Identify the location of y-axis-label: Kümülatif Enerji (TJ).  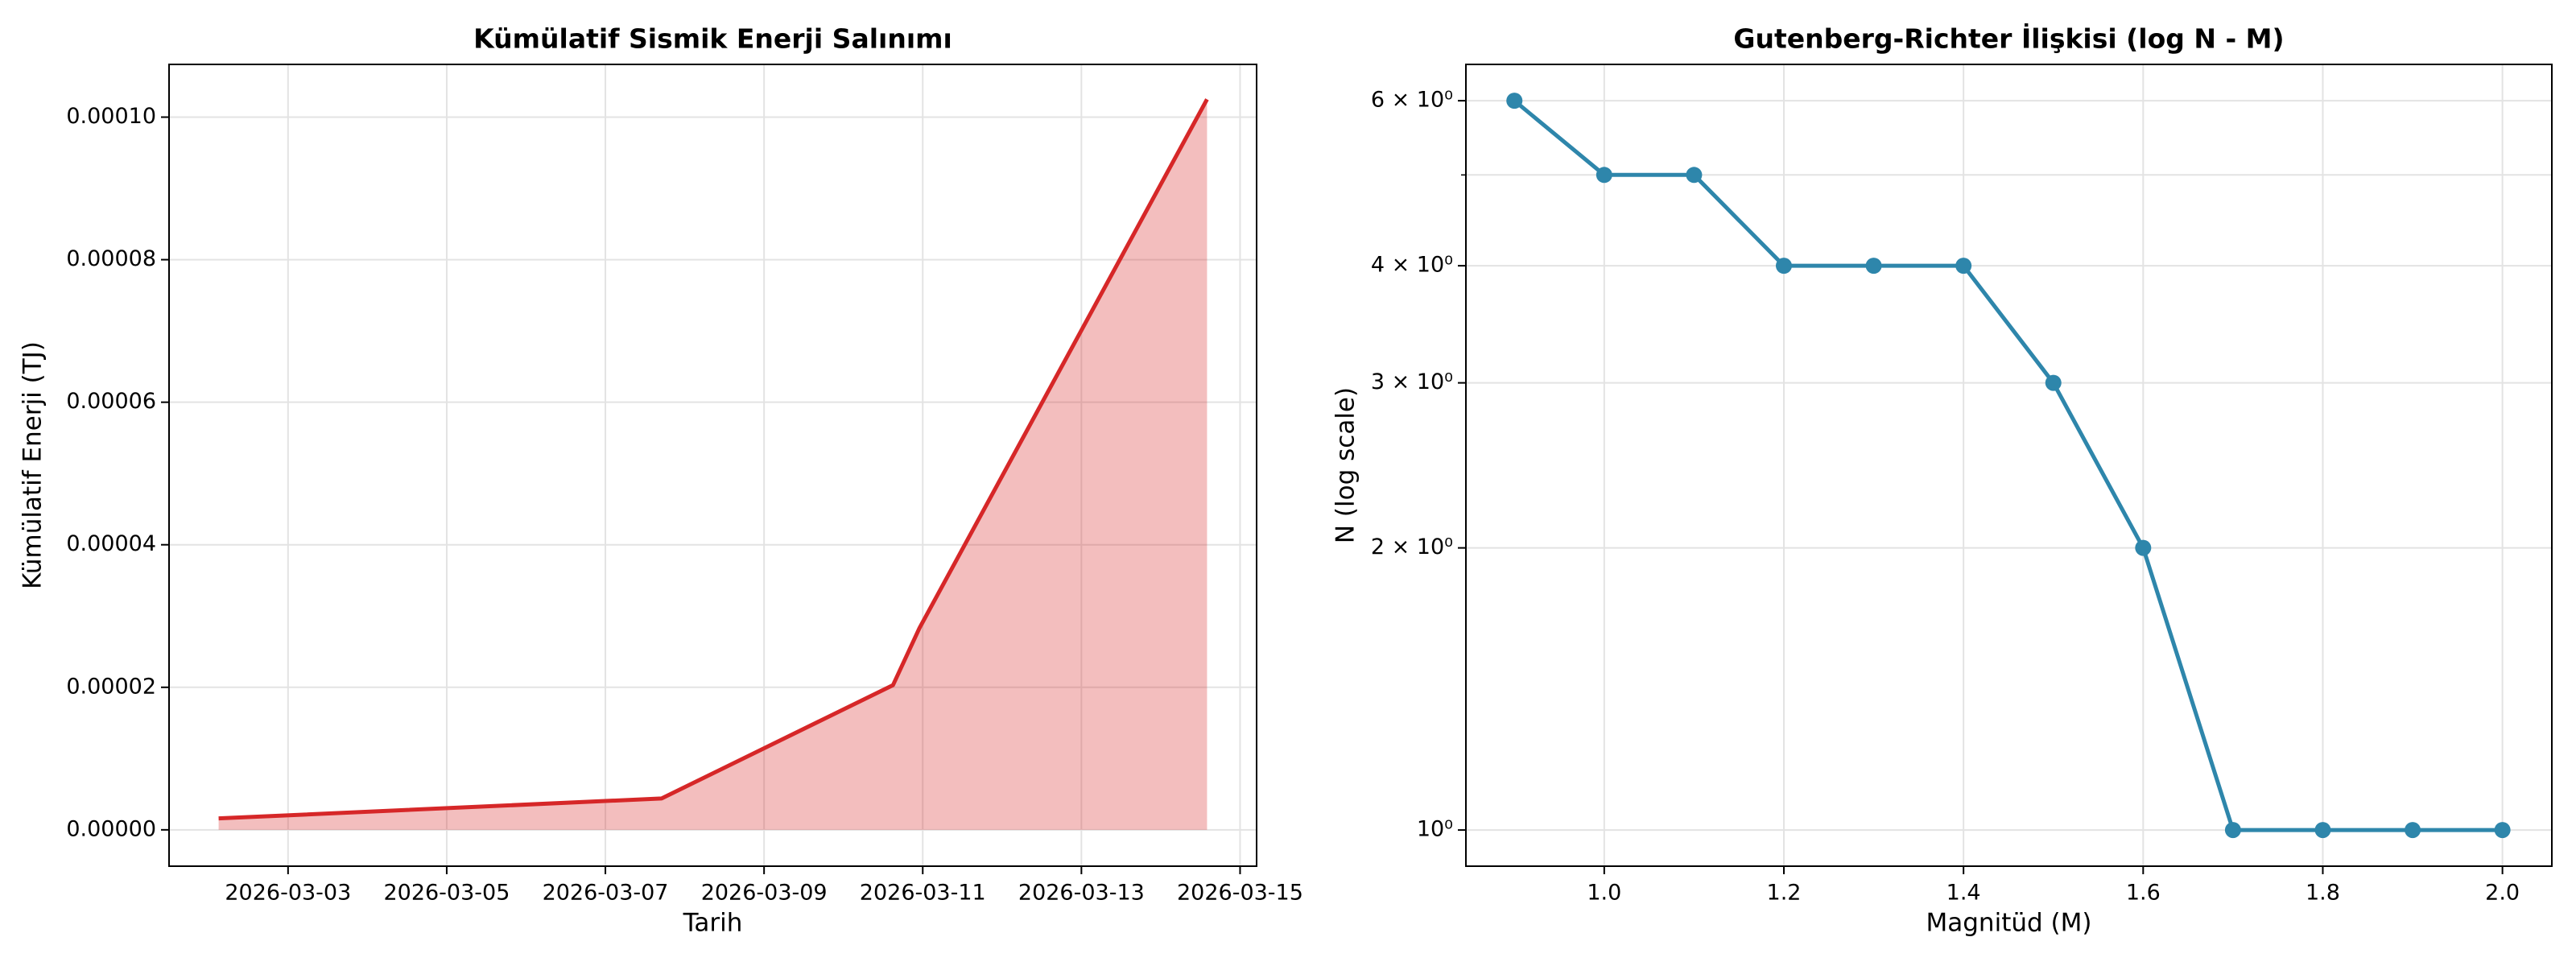
(33, 465).